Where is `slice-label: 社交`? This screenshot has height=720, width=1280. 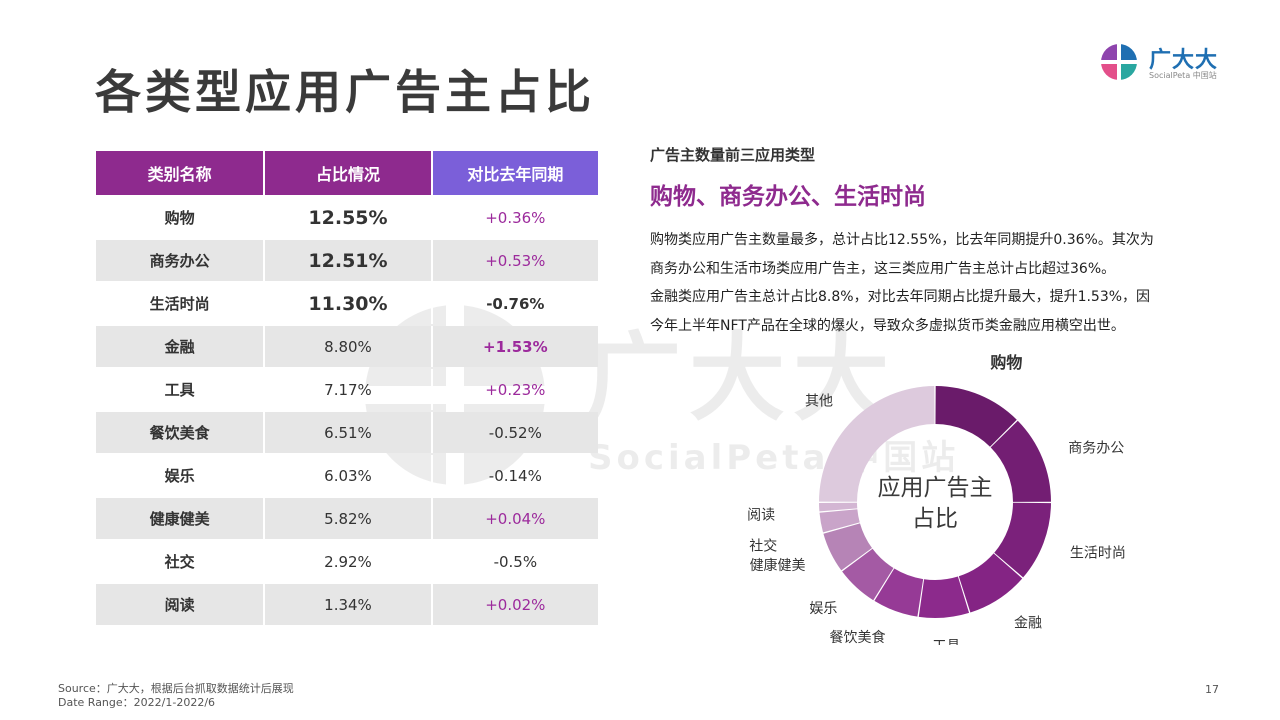 slice-label: 社交 is located at coordinates (763, 546).